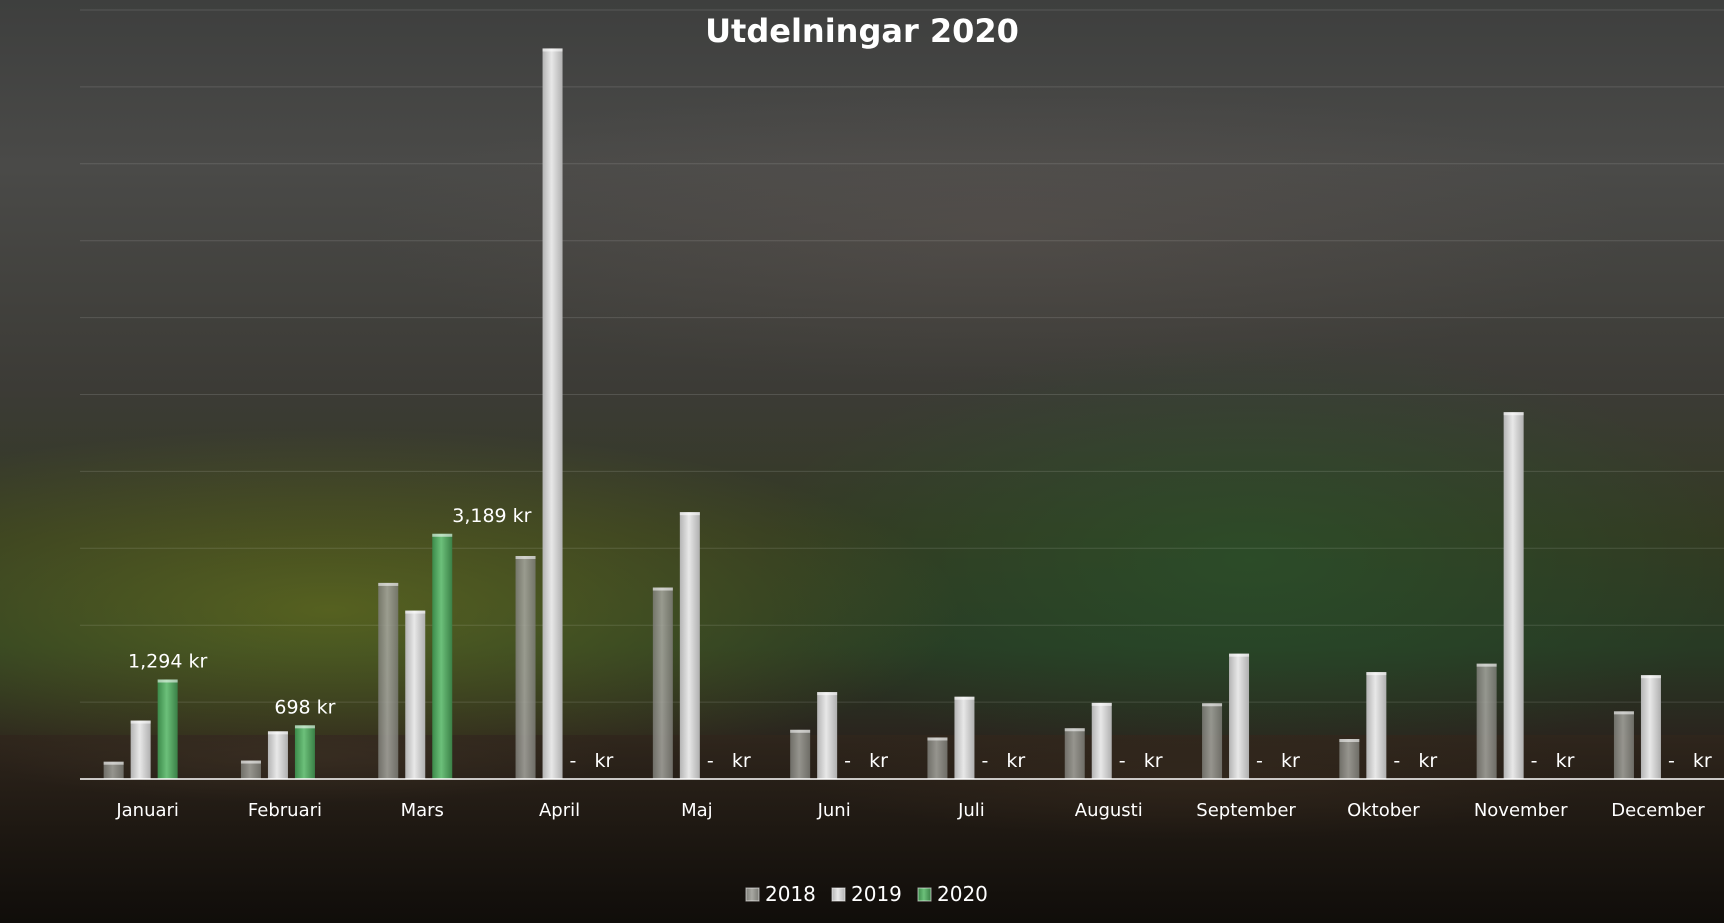 This screenshot has width=1724, height=923. I want to click on bar-2020-januari, so click(167, 729).